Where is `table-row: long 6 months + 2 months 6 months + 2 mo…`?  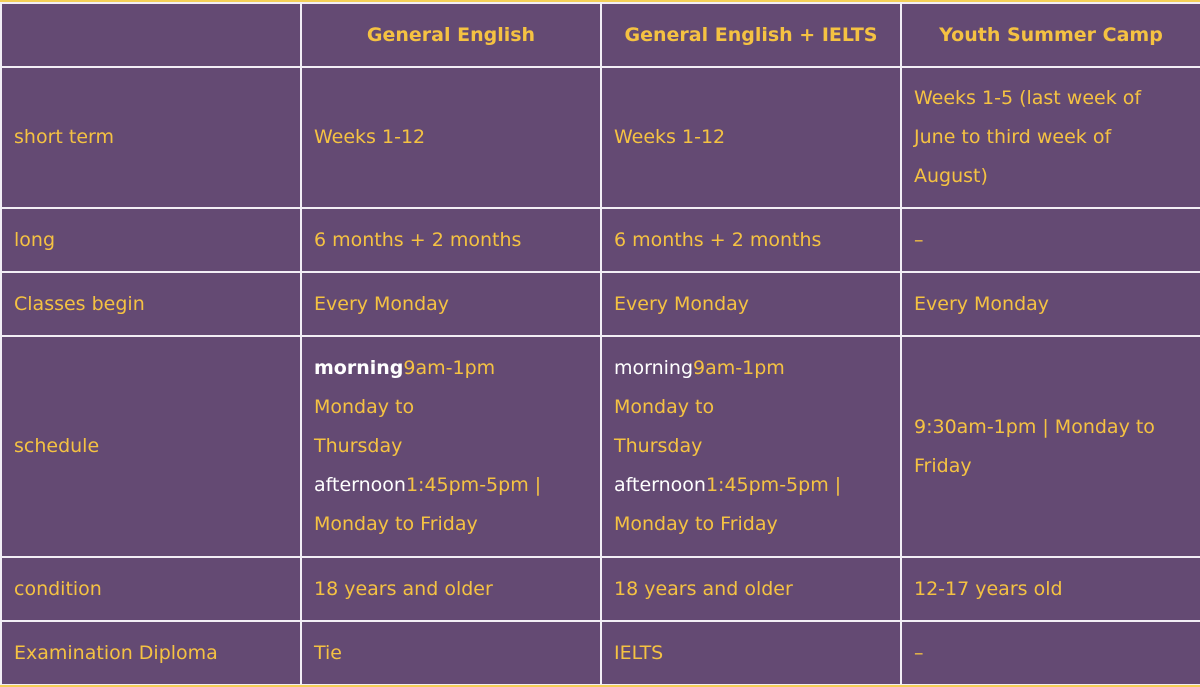
table-row: long 6 months + 2 months 6 months + 2 mo… is located at coordinates (600, 240).